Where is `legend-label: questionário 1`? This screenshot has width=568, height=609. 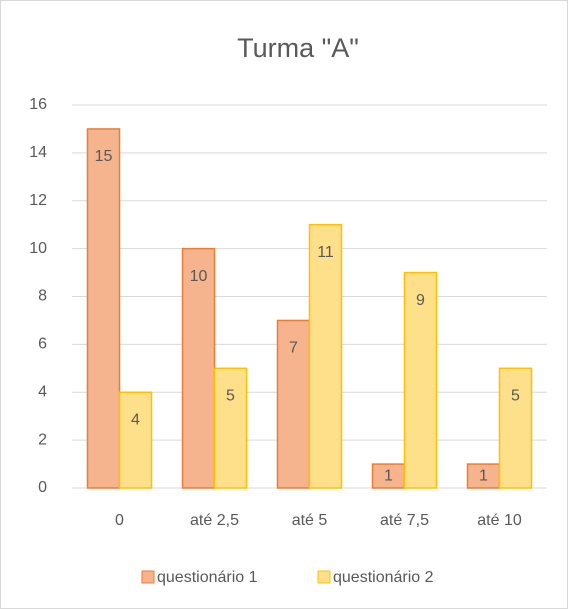 legend-label: questionário 1 is located at coordinates (207, 577).